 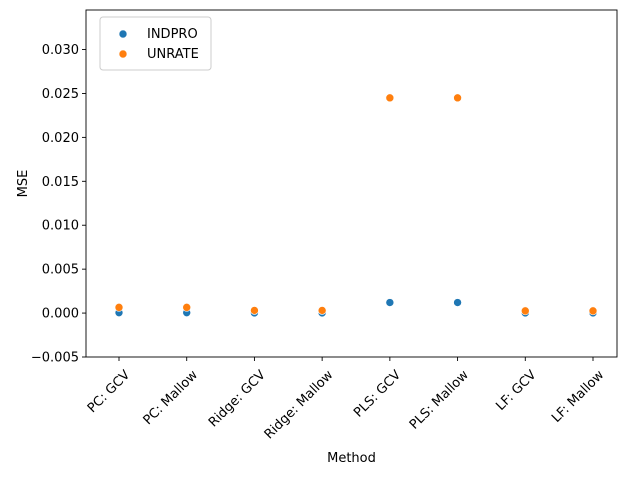 What do you see at coordinates (60, 314) in the screenshot?
I see `y-tick-label: 0.000` at bounding box center [60, 314].